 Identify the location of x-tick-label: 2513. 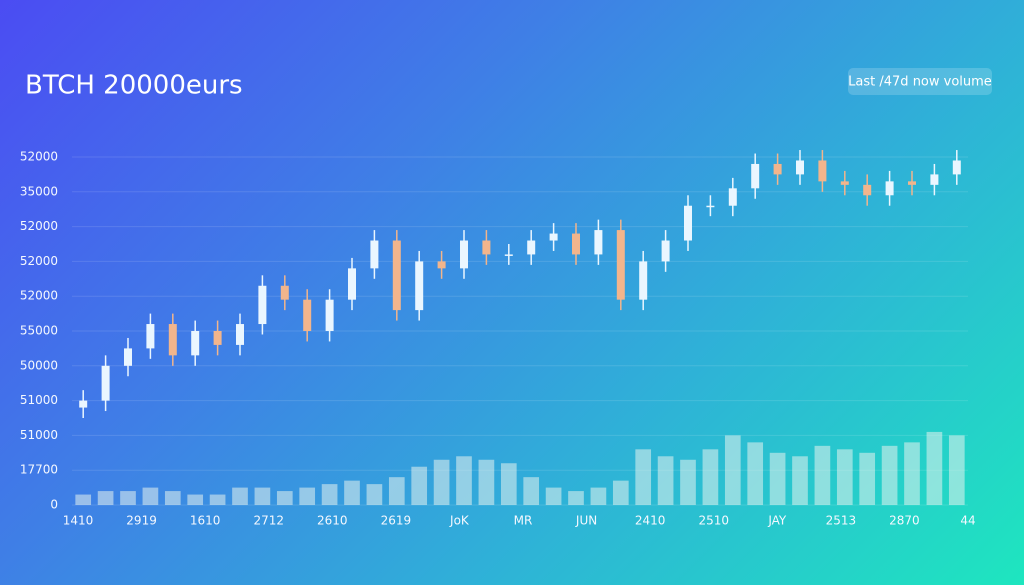
(841, 521).